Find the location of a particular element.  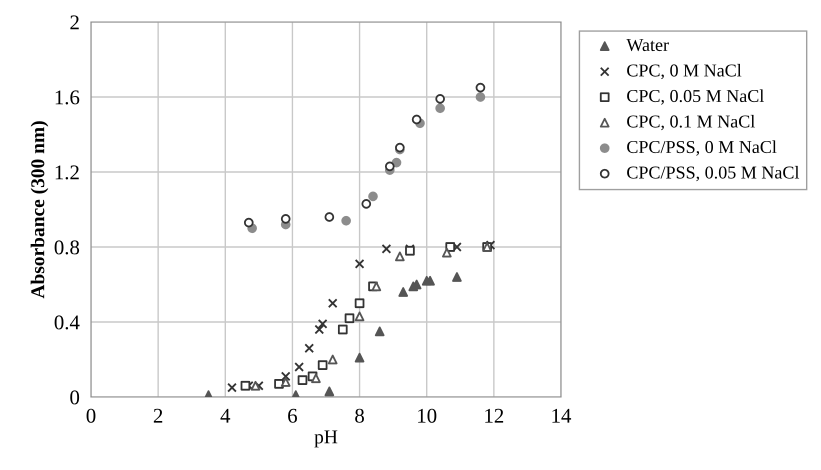

y-tick-label: 1.2 is located at coordinates (67, 172).